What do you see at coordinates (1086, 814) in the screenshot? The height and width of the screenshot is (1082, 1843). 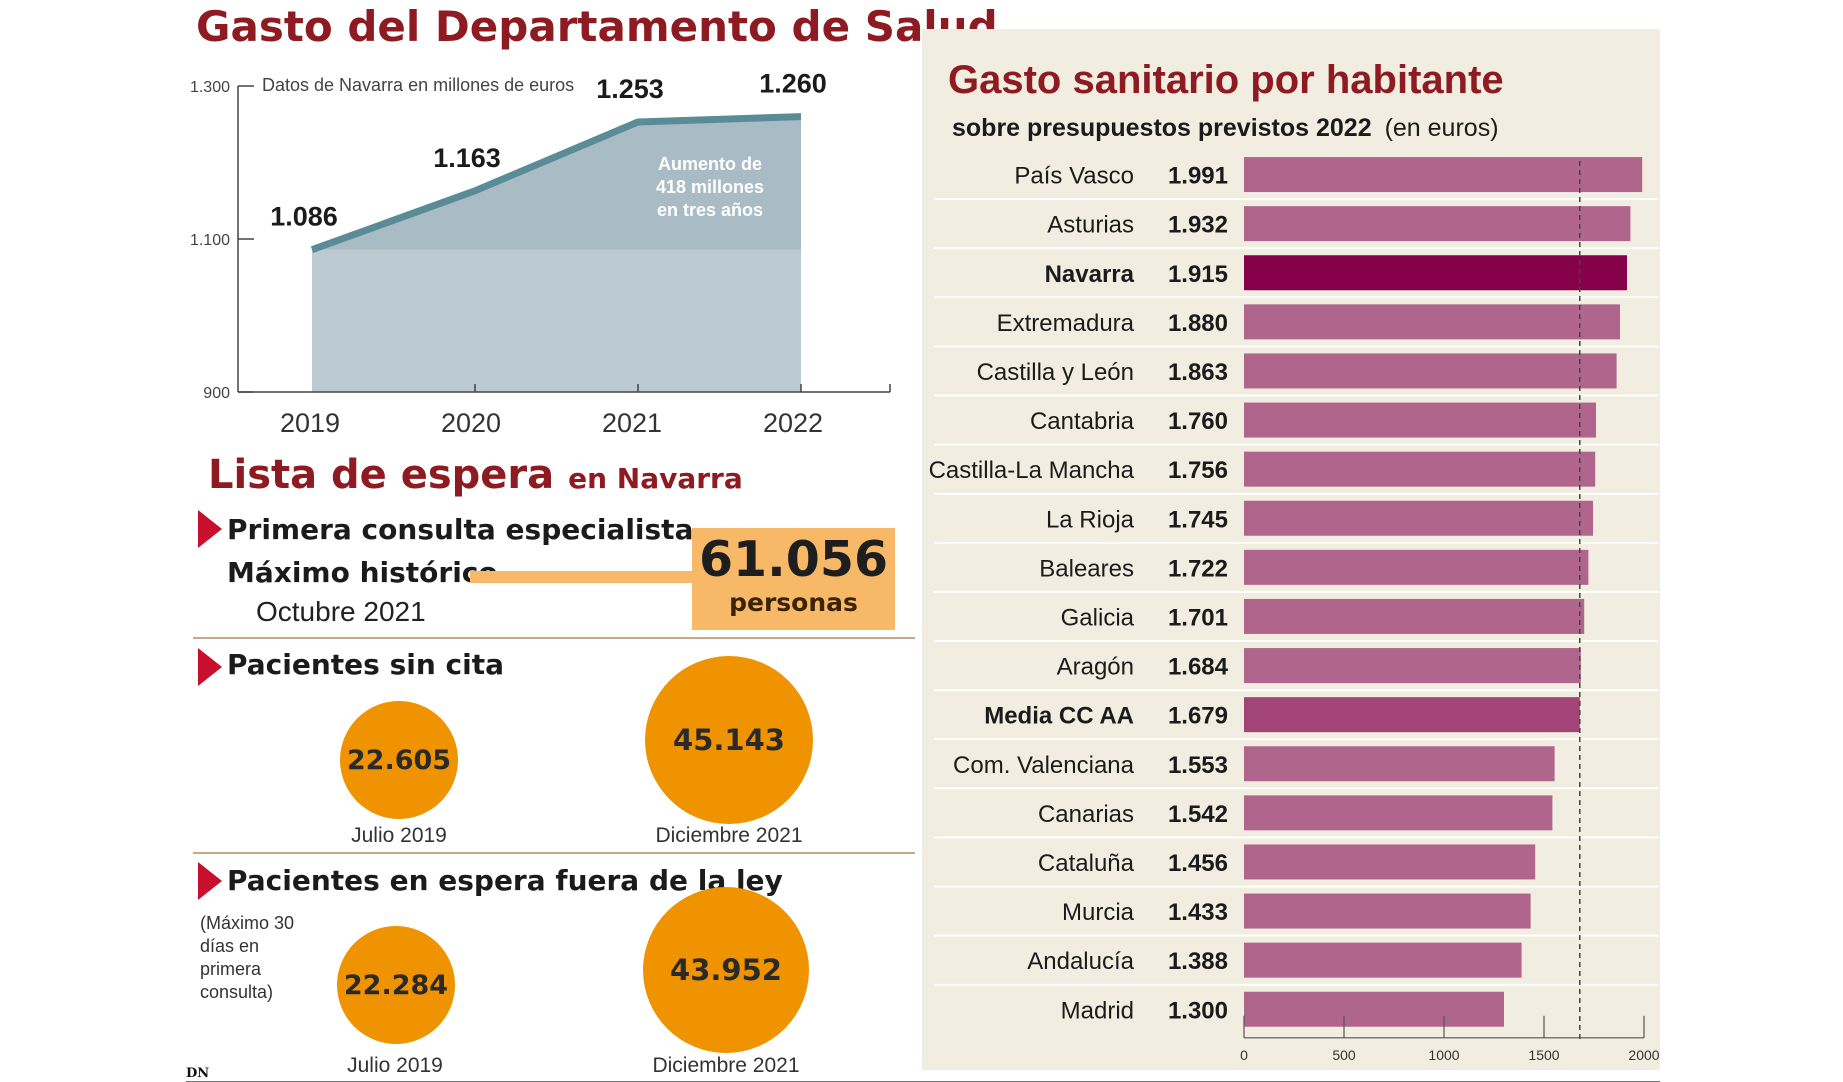 I see `category-label: Canarias` at bounding box center [1086, 814].